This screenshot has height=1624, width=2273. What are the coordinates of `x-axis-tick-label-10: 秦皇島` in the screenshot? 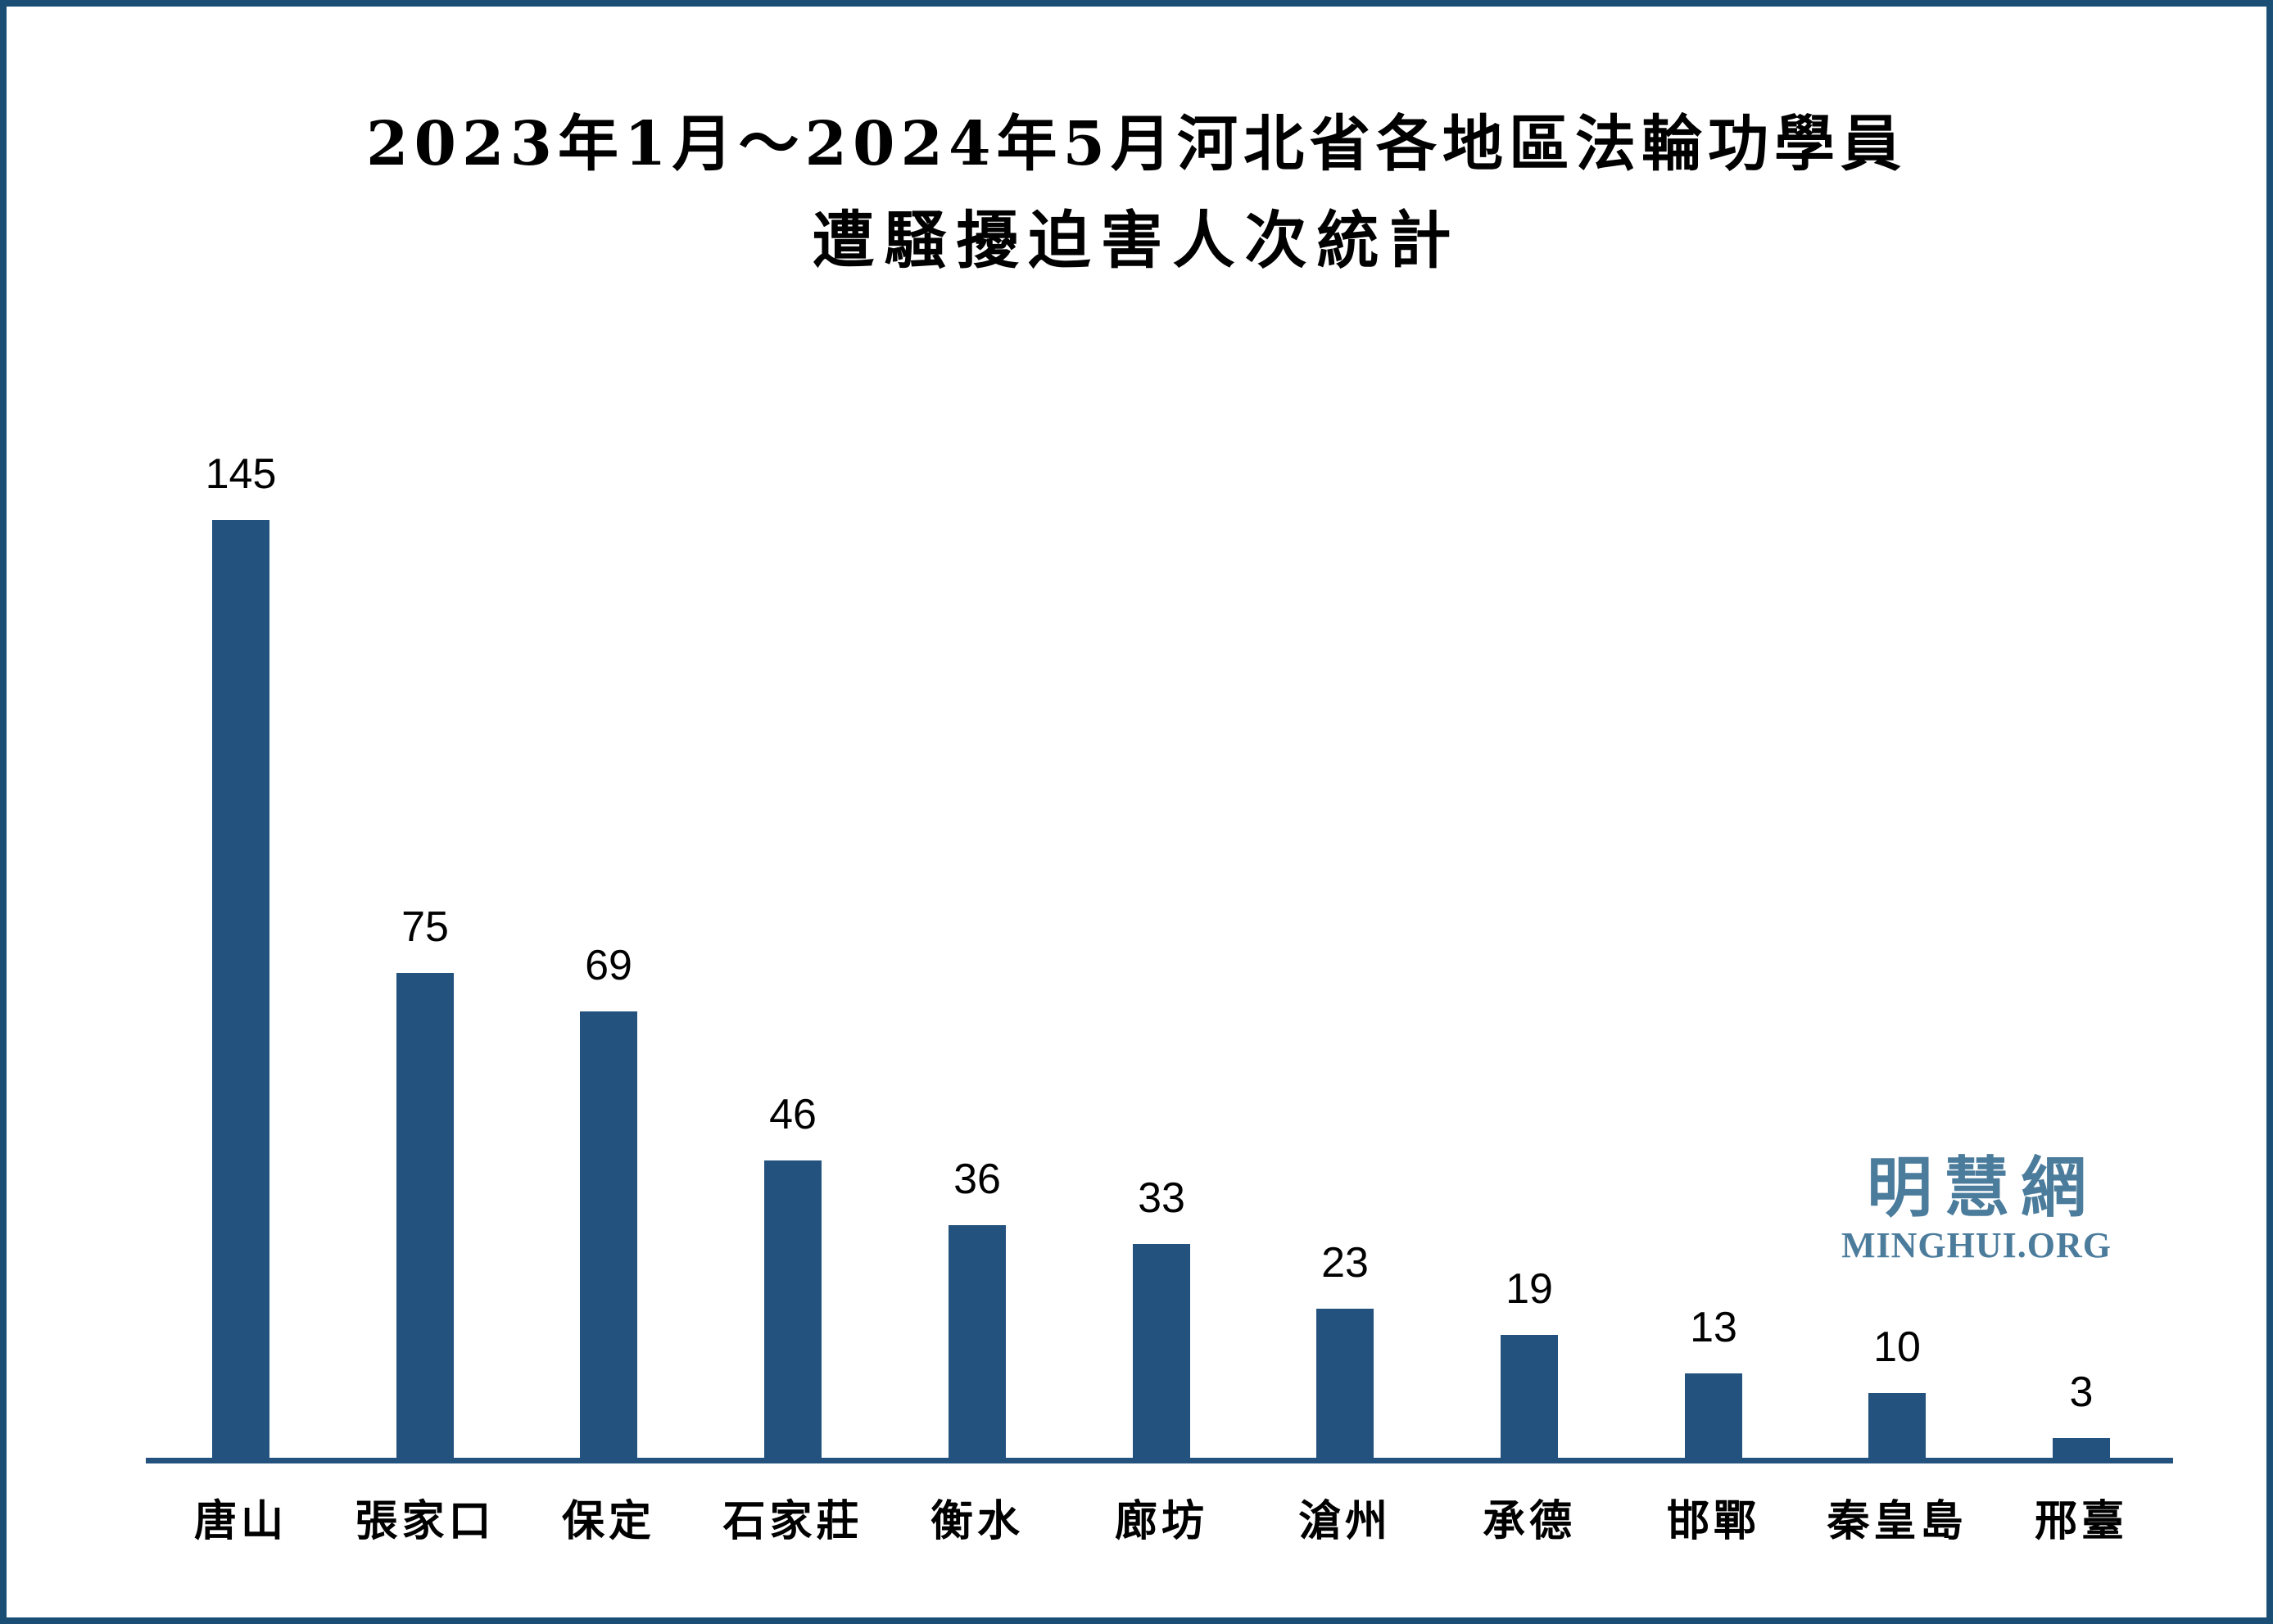 It's located at (1897, 1521).